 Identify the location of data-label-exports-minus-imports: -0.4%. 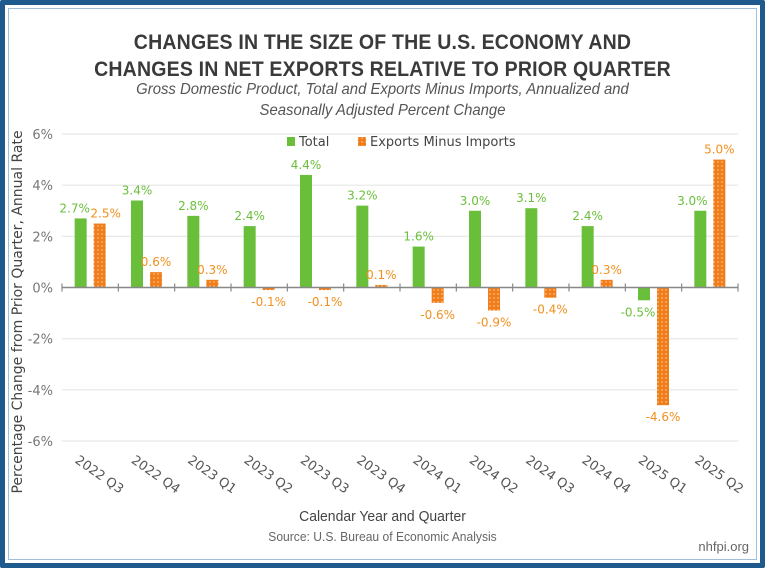
(550, 310).